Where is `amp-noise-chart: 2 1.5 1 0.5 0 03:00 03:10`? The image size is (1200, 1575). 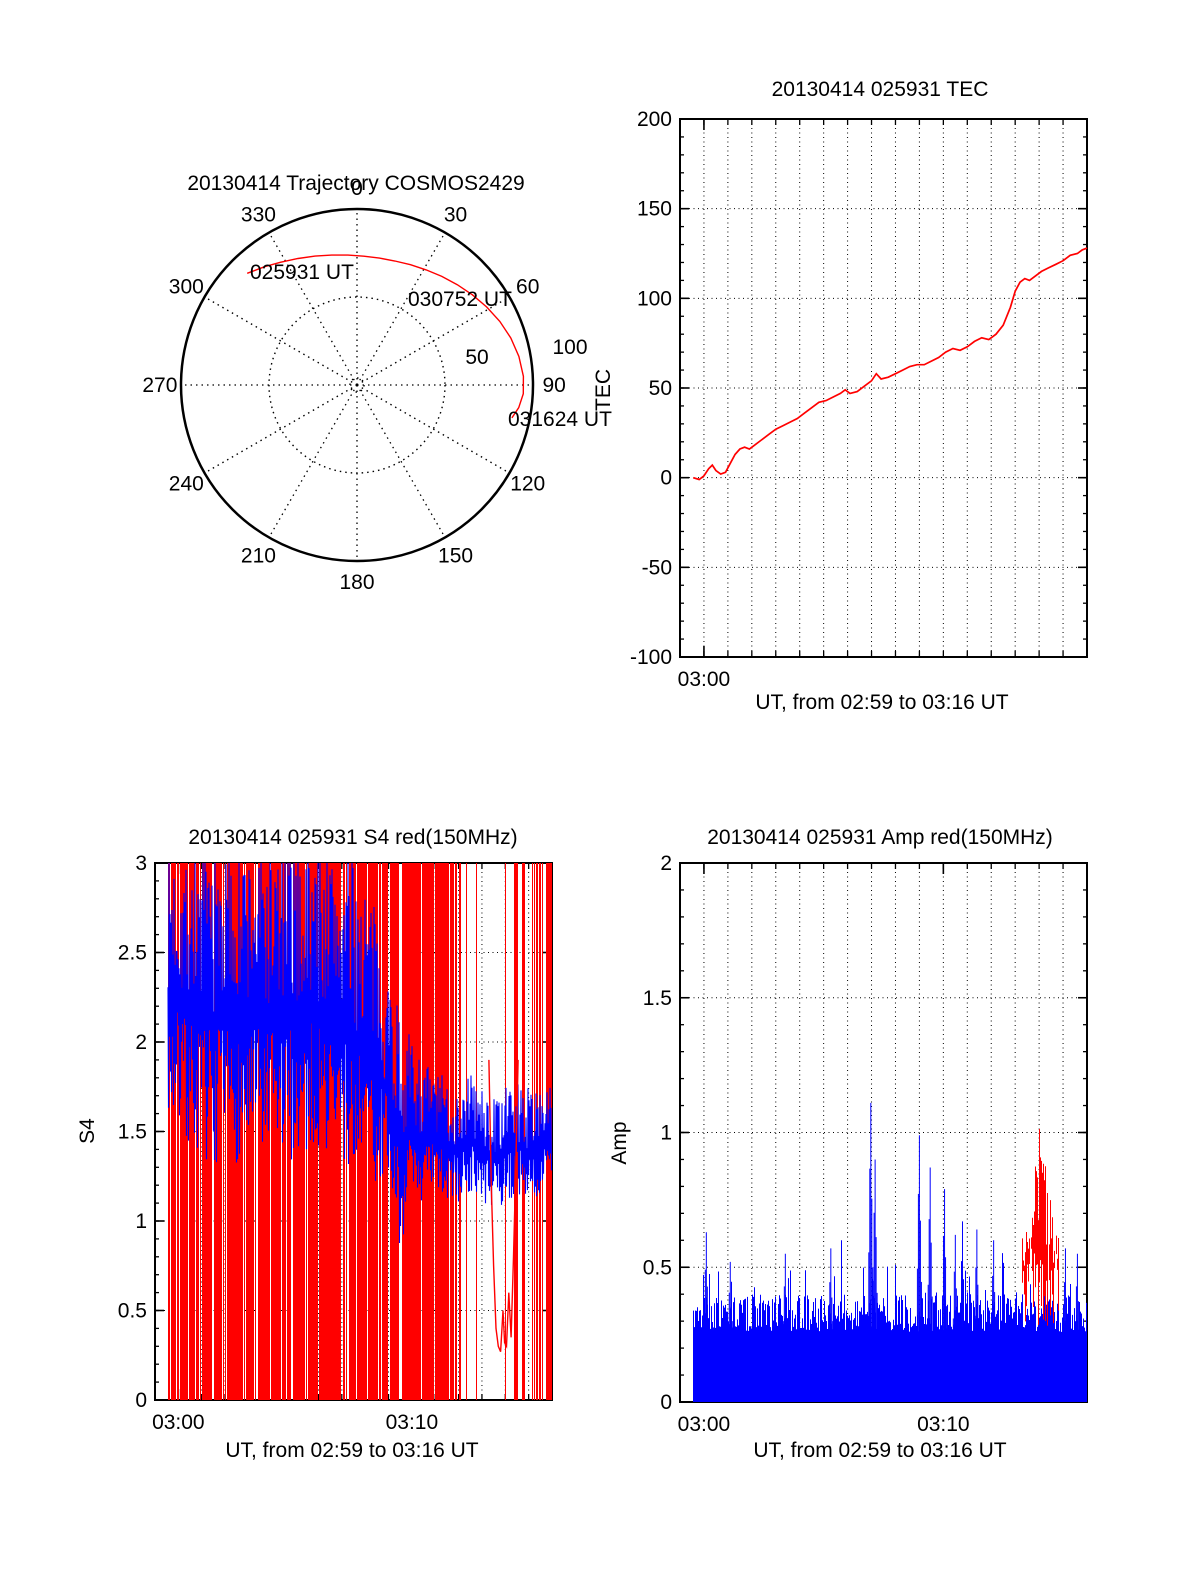
amp-noise-chart: 2 1.5 1 0.5 0 03:00 03:10 is located at coordinates (865, 1144).